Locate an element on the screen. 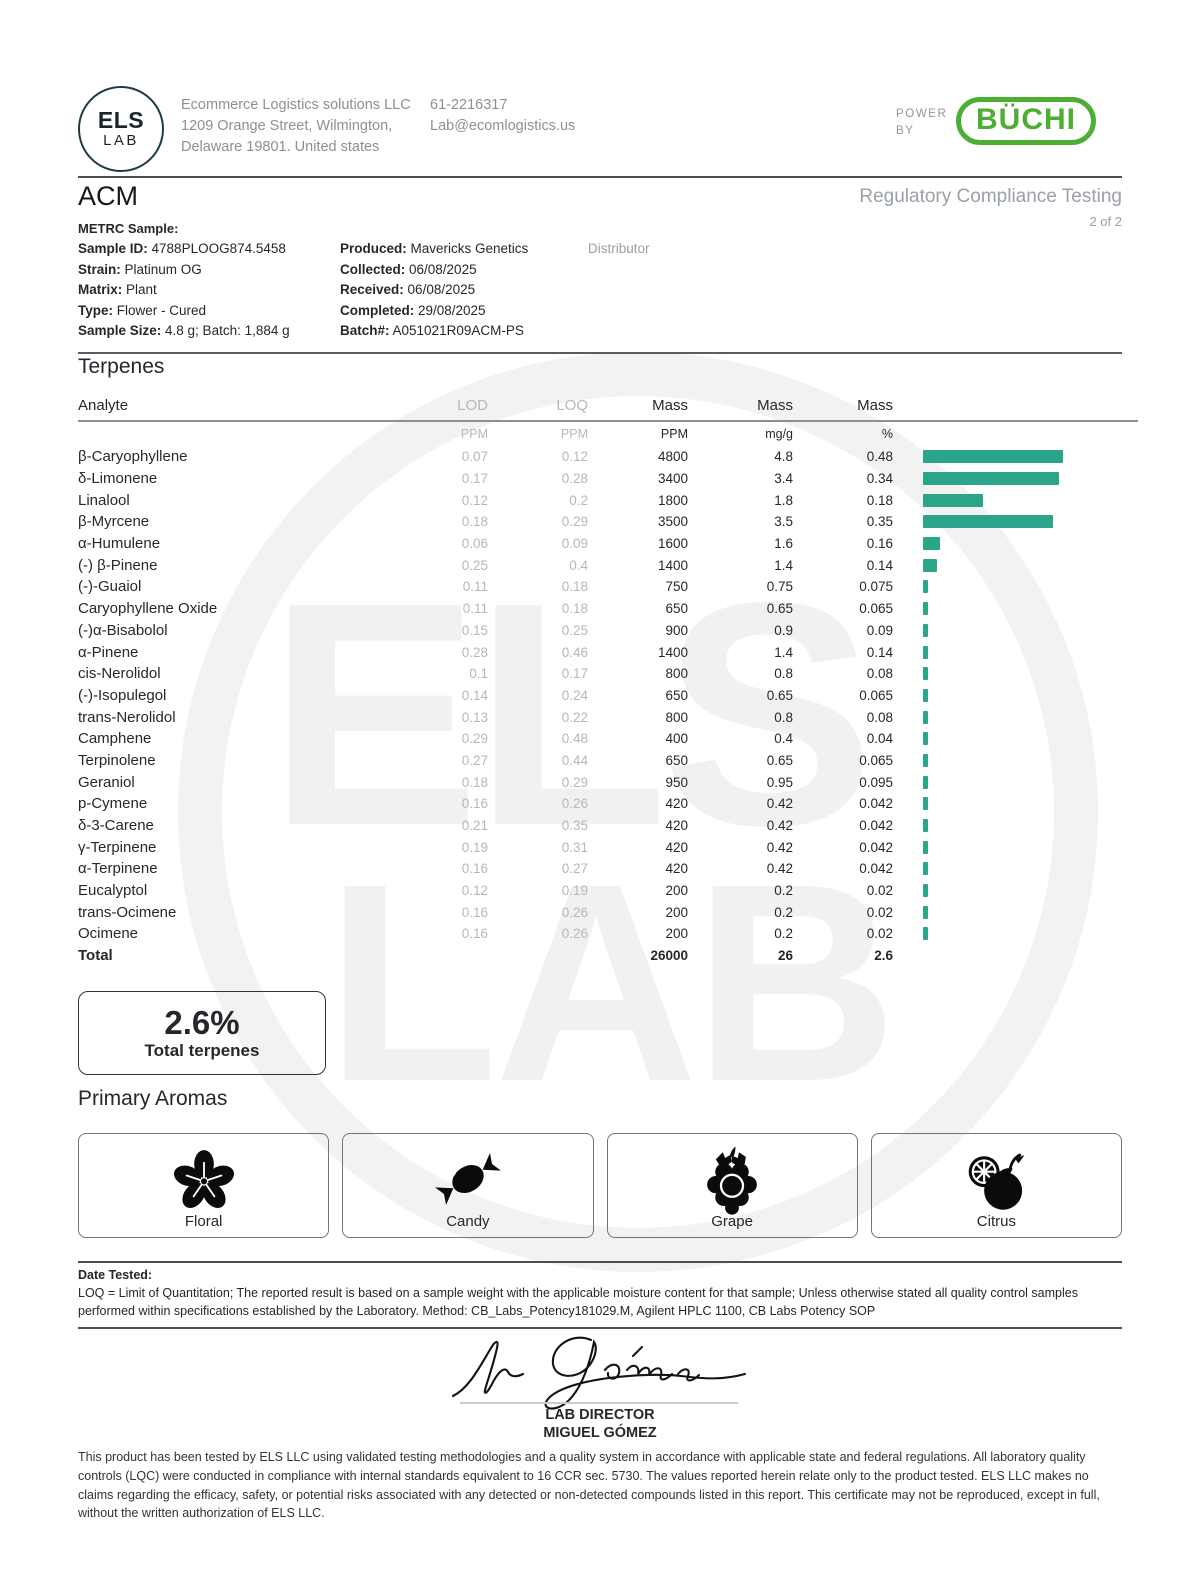 This screenshot has height=1595, width=1201. terpene-name: trans-Ocimene is located at coordinates (127, 912).